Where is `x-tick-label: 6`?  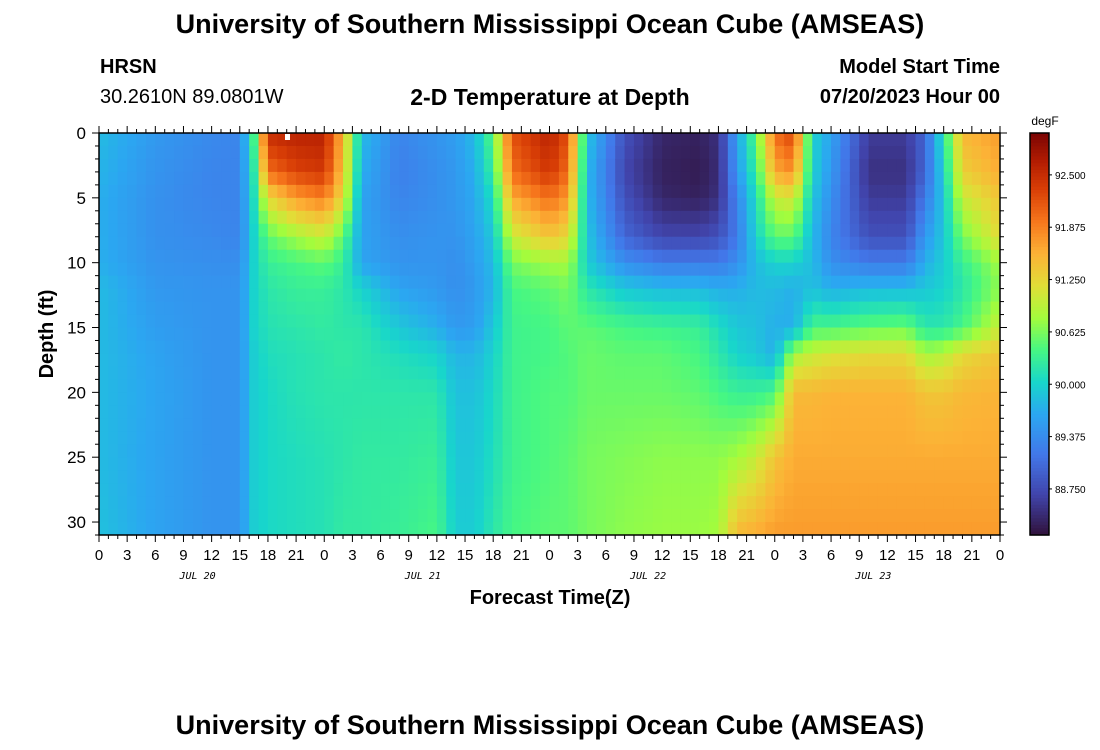
x-tick-label: 6 is located at coordinates (380, 555).